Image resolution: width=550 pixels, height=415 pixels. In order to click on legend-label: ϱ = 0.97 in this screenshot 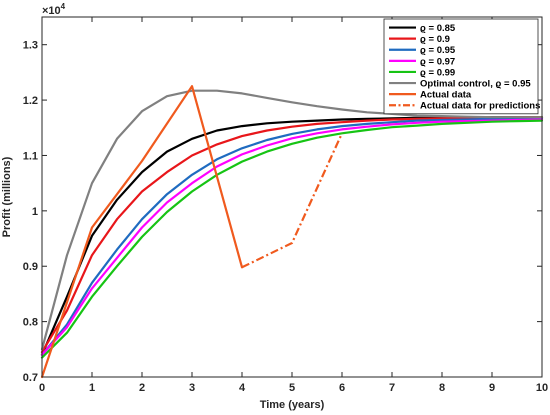, I will do `click(437, 61)`.